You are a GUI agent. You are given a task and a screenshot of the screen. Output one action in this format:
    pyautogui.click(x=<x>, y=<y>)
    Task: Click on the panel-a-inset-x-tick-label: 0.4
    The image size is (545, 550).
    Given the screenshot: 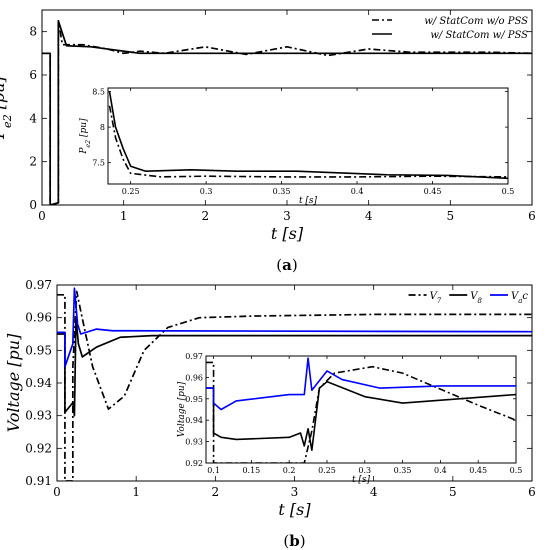 What is the action you would take?
    pyautogui.click(x=357, y=191)
    